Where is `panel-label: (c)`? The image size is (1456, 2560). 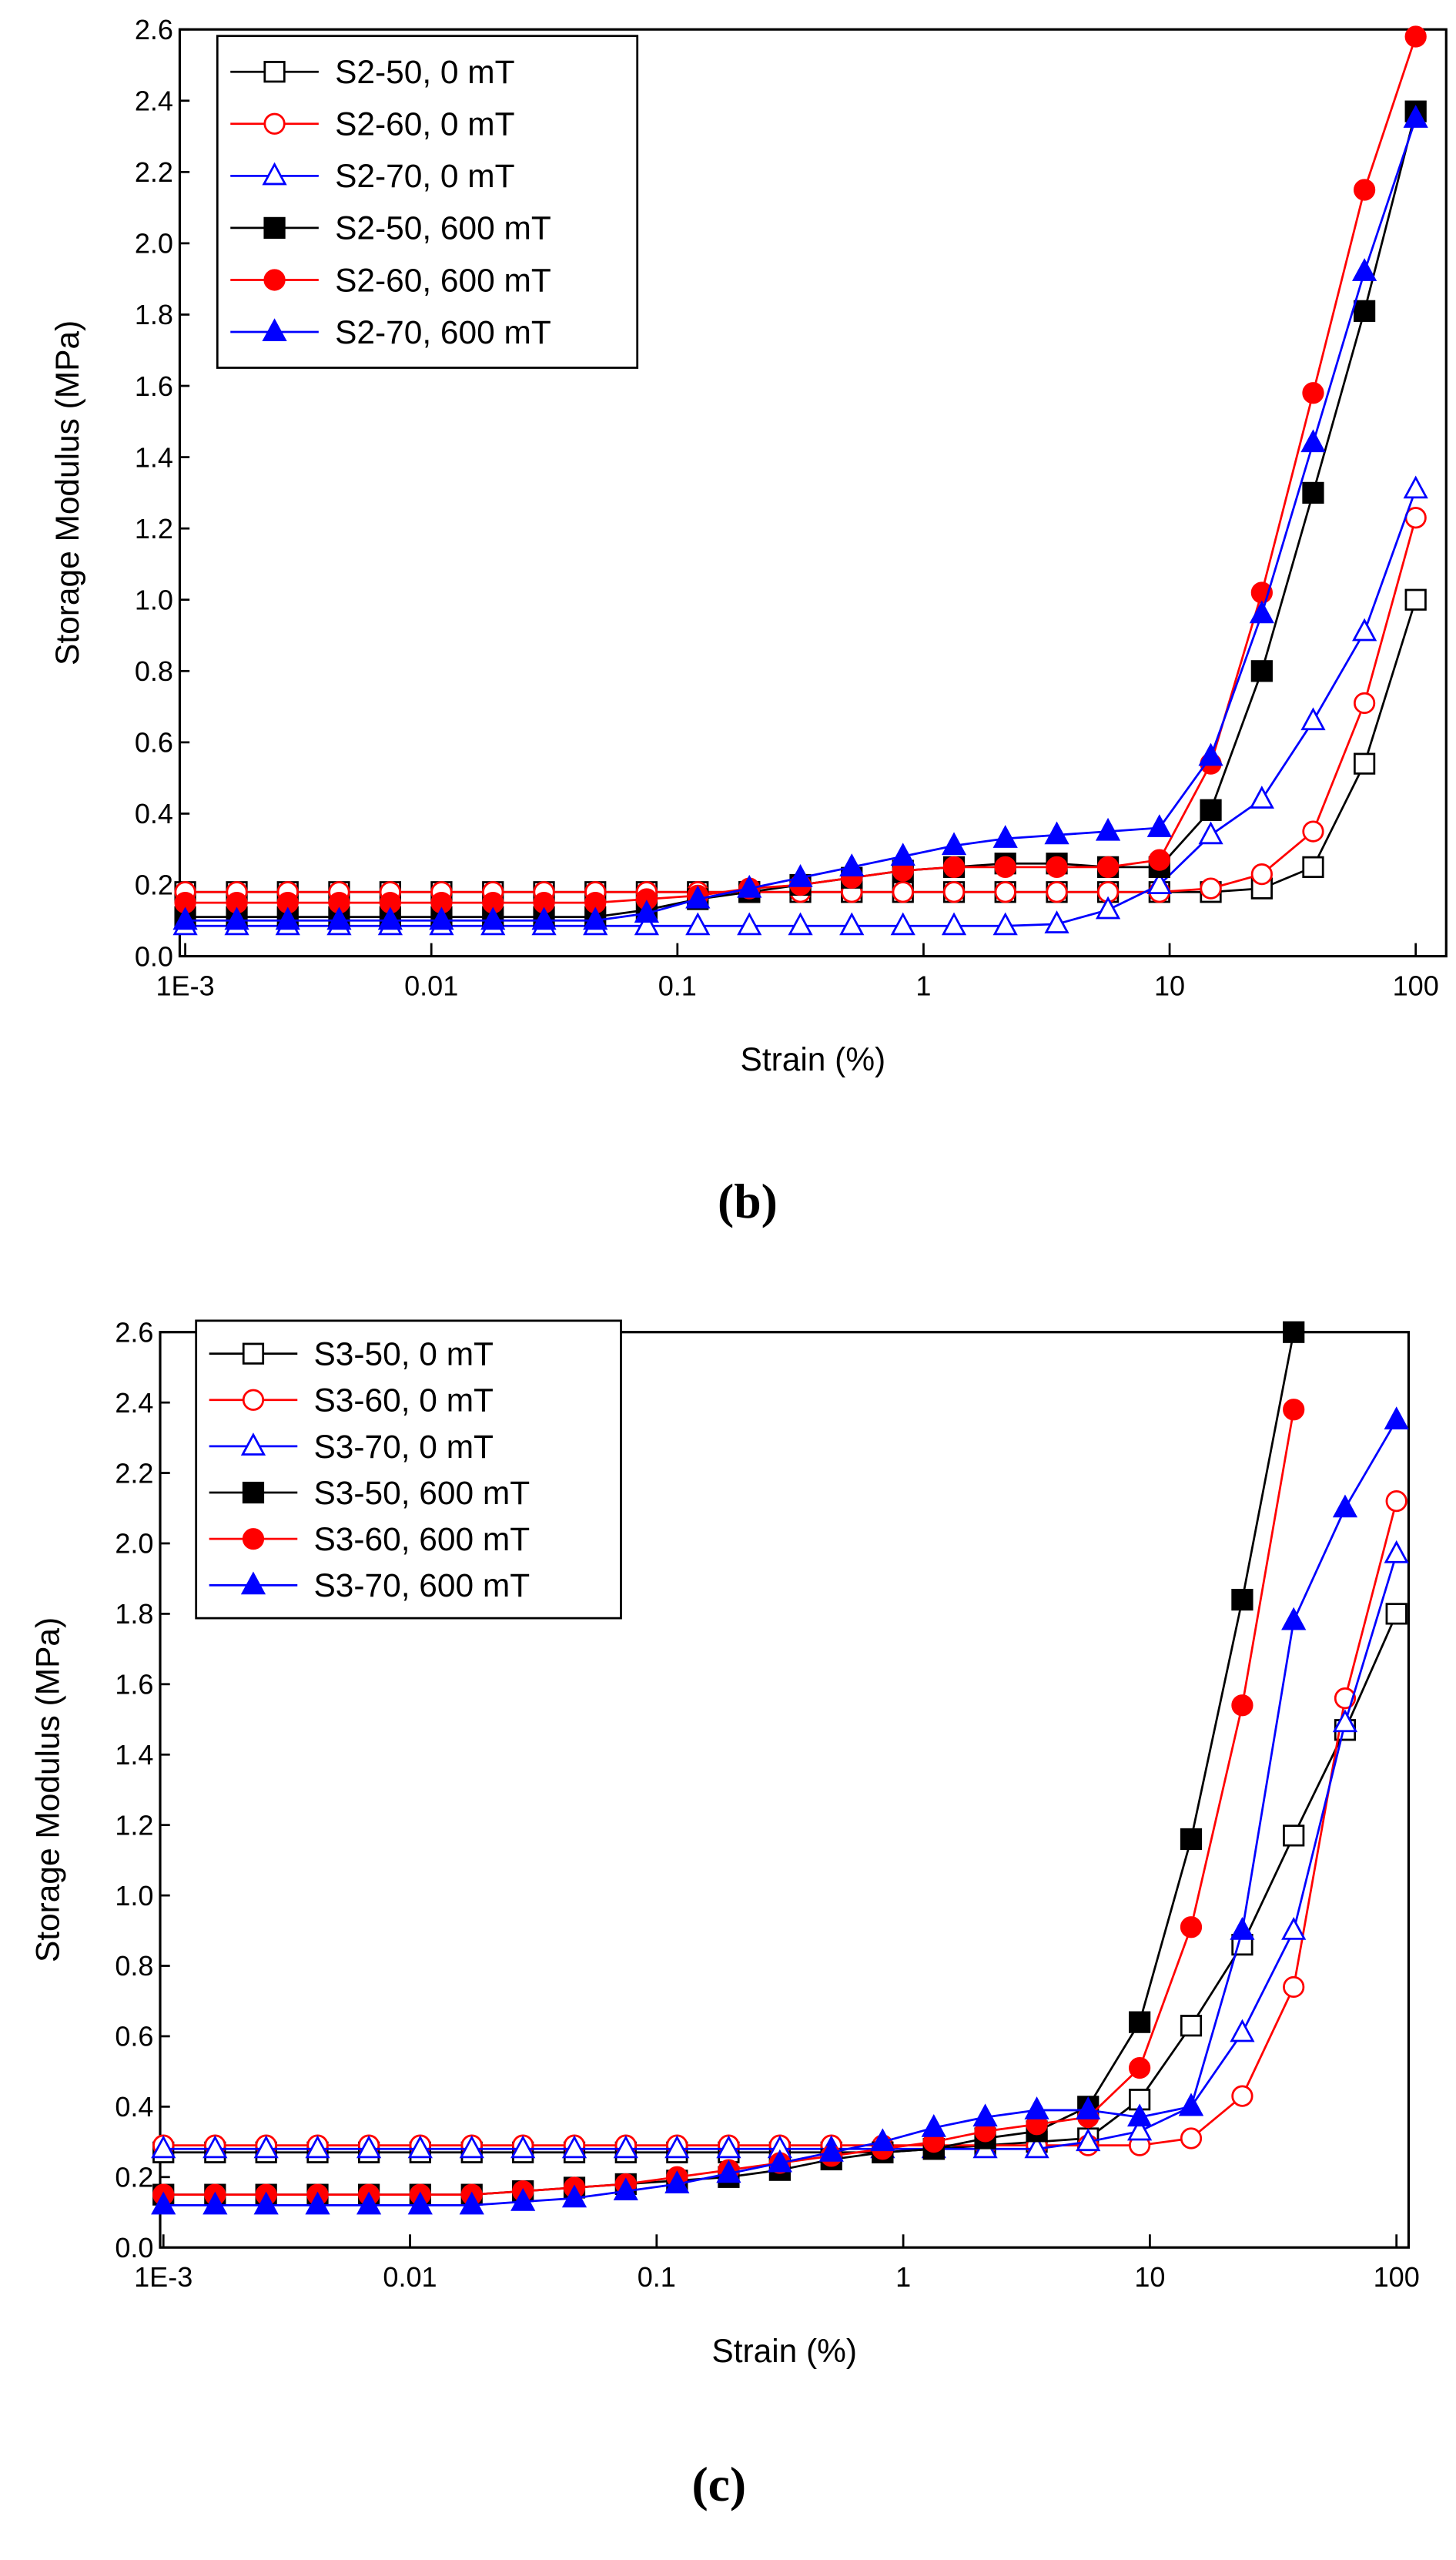 panel-label: (c) is located at coordinates (718, 2484).